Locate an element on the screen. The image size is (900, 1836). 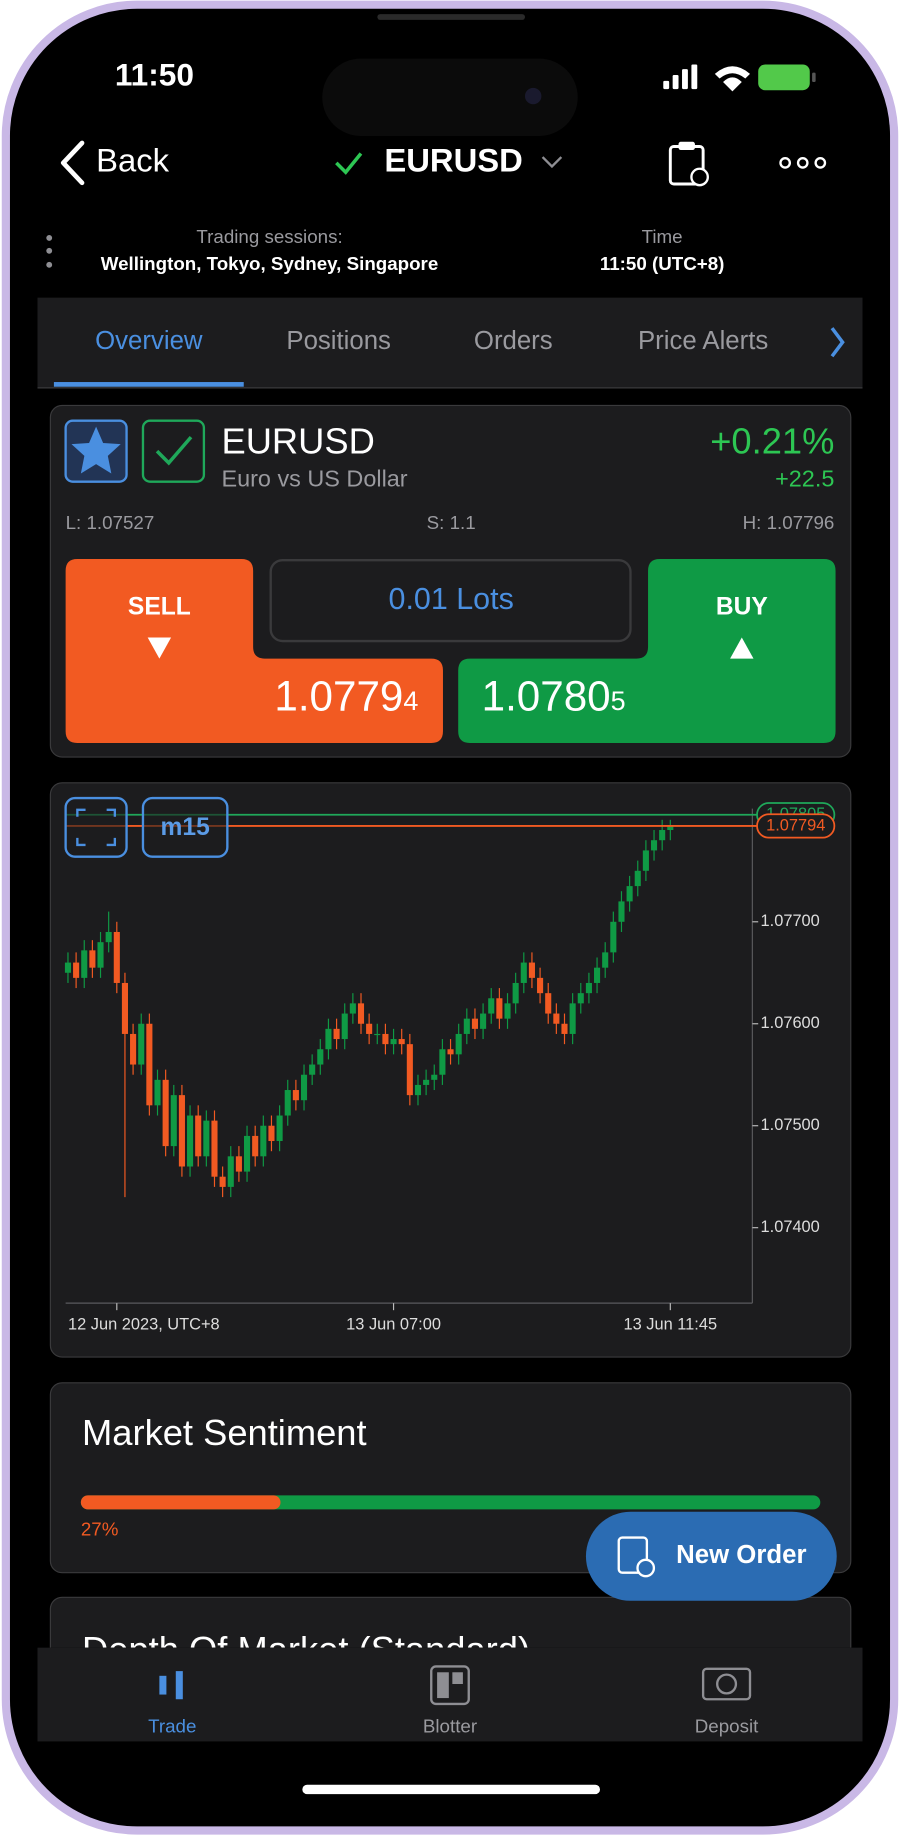
clipboard-plus is located at coordinates (699, 177).